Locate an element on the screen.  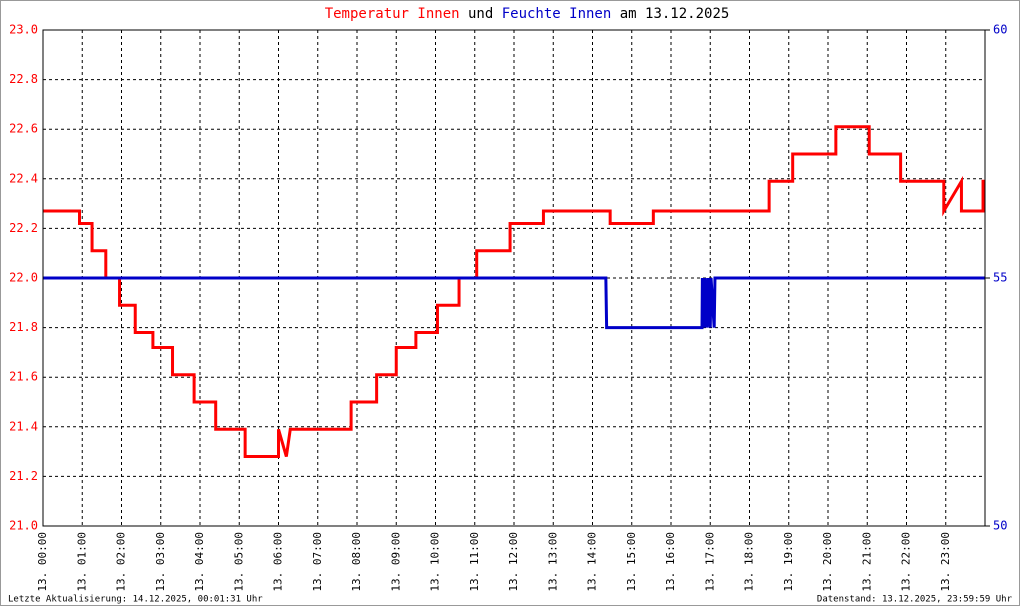
x-tick-label: 13. 19:00 is located at coordinates (788, 562).